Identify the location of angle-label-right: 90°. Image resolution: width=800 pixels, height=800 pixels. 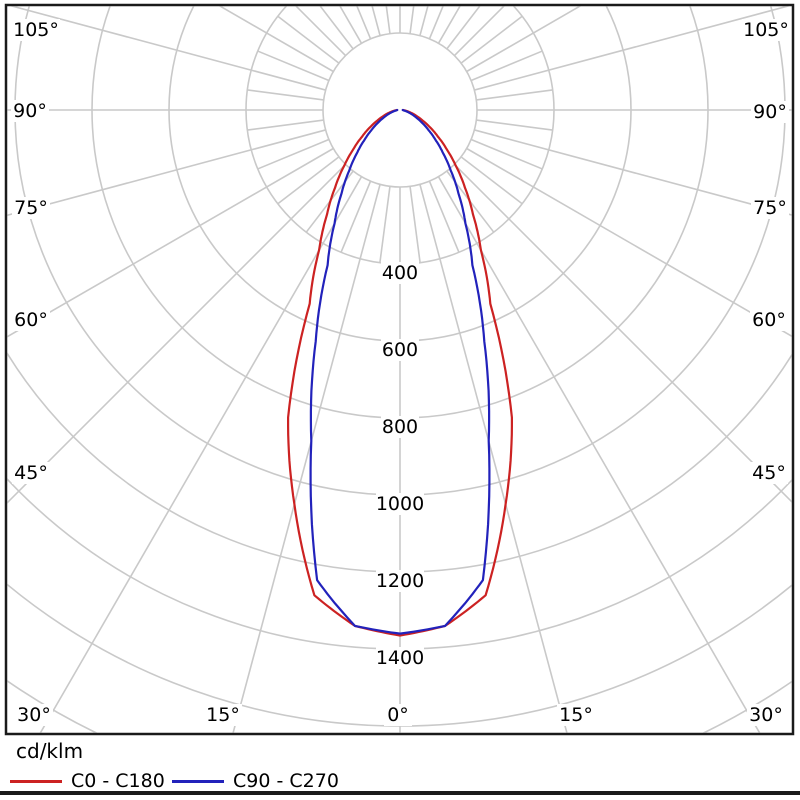
(770, 112).